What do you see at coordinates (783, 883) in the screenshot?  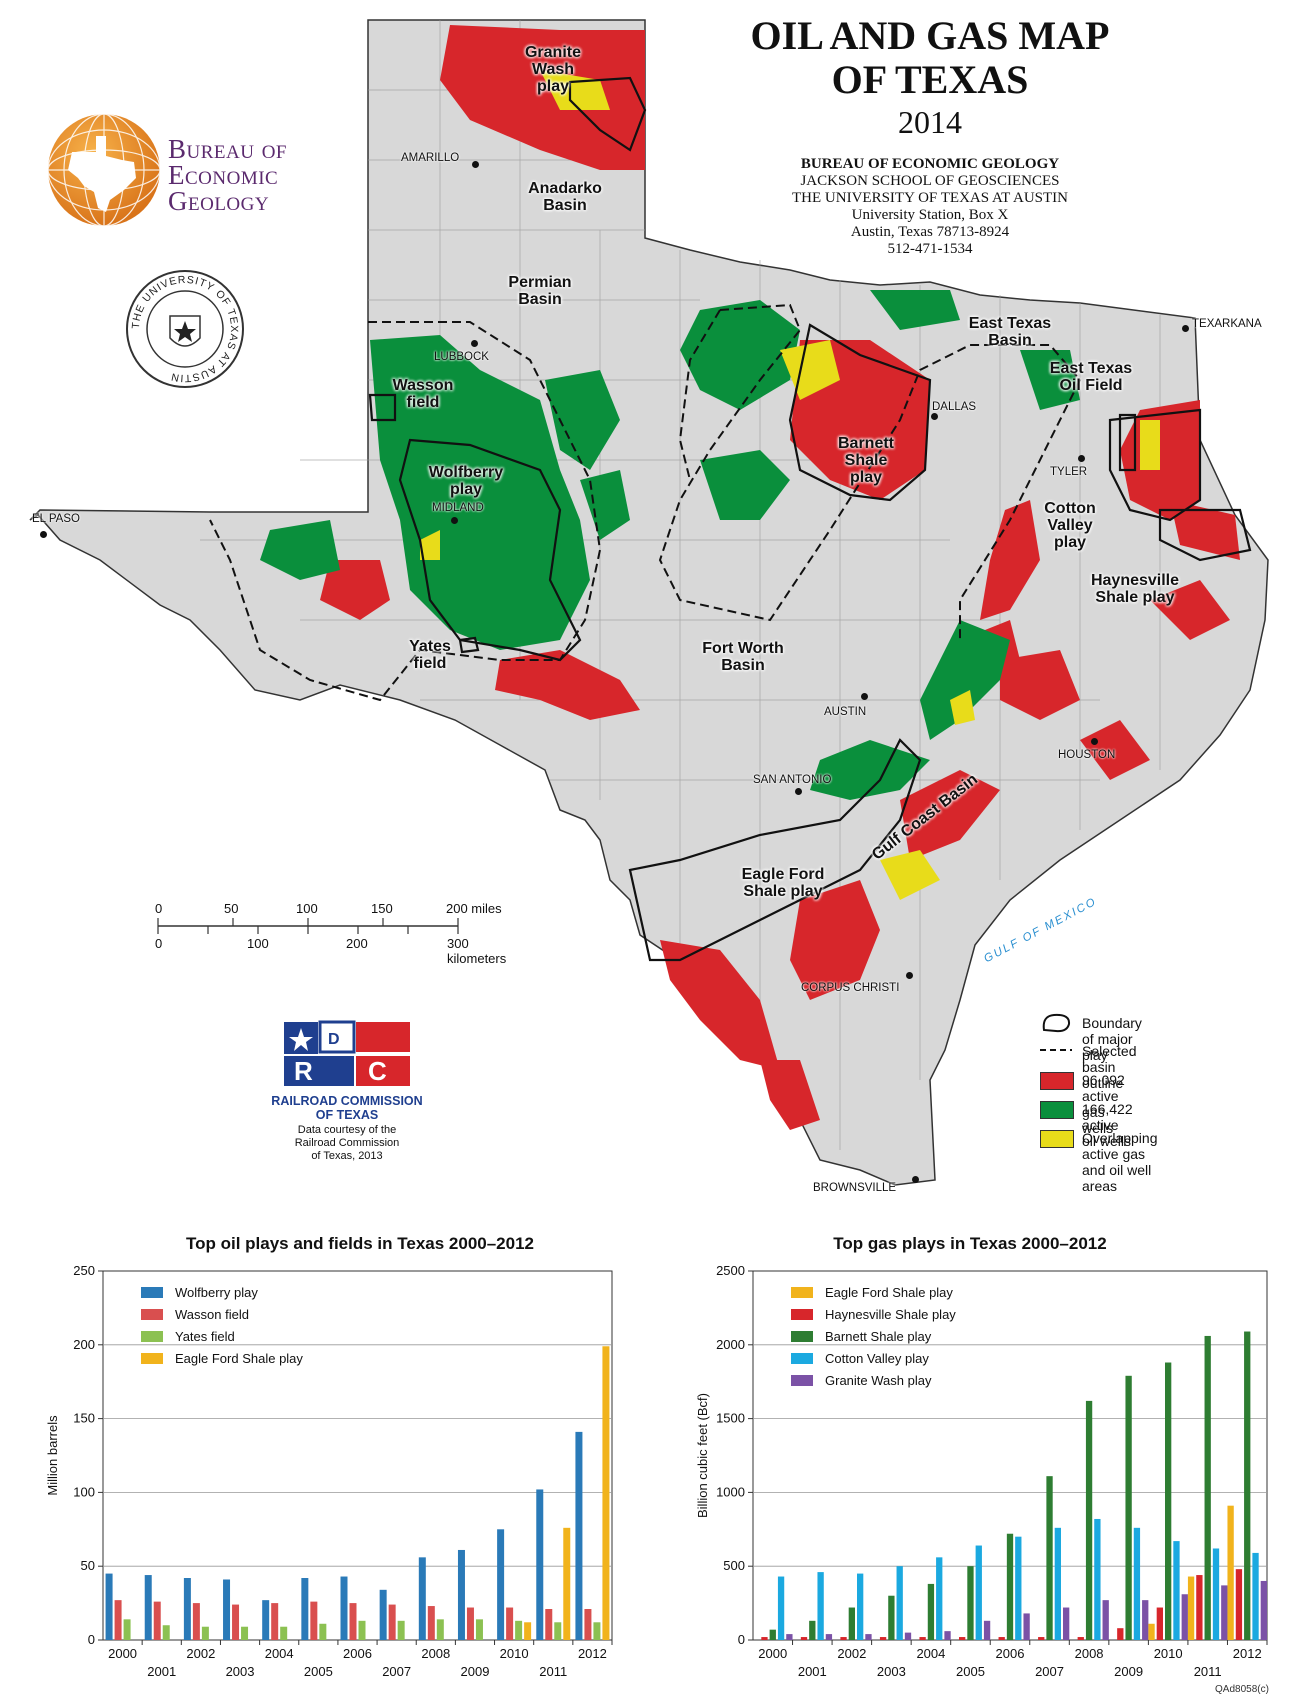 I see `label-eagle-ford-shale: Eagle Ford Shale play` at bounding box center [783, 883].